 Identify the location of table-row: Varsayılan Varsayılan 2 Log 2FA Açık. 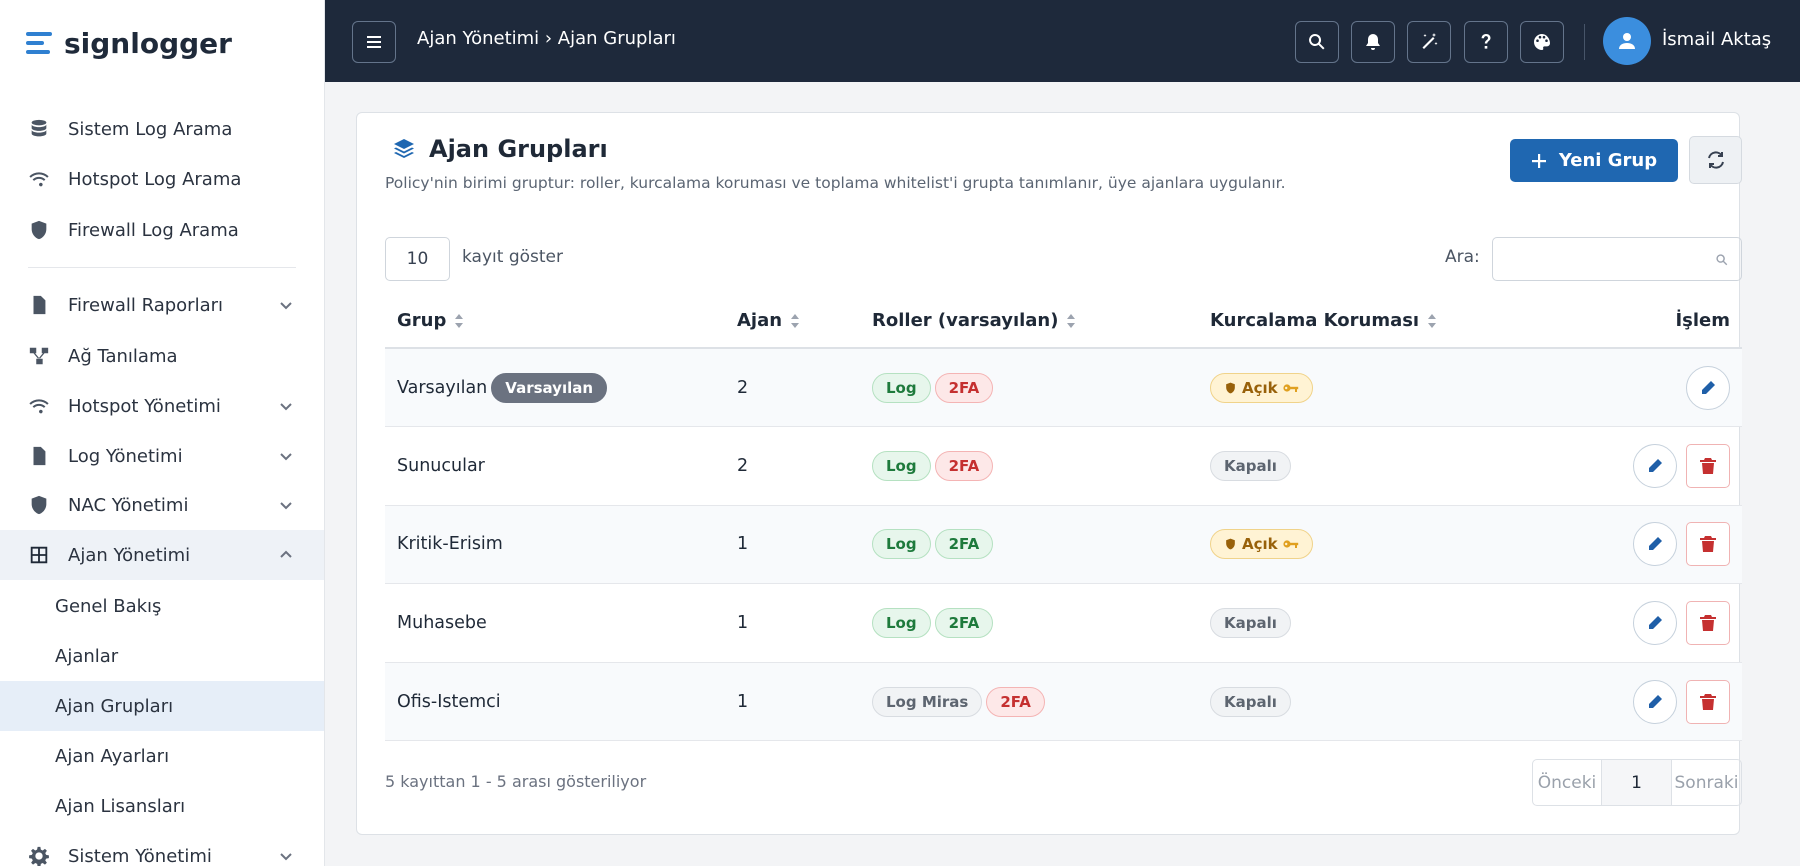
(1063, 388).